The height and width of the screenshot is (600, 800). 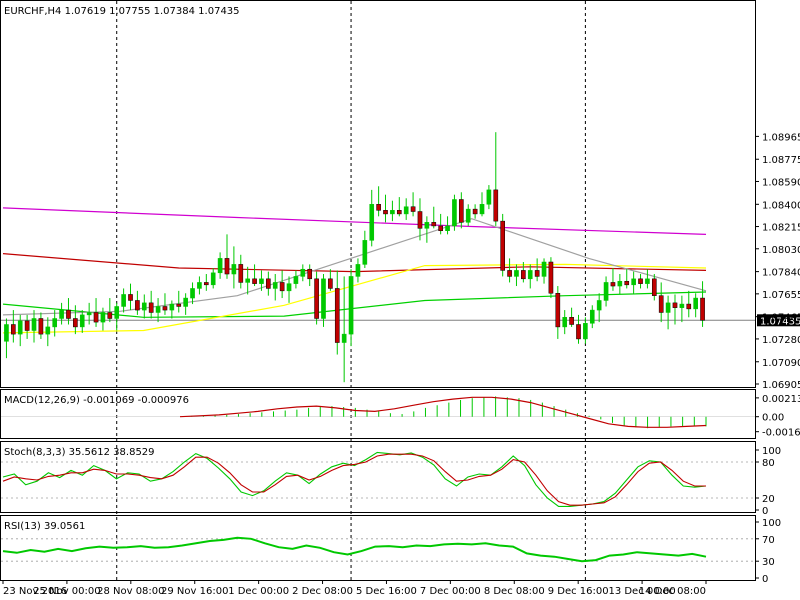 I want to click on macd-pane-frame, so click(x=378, y=414).